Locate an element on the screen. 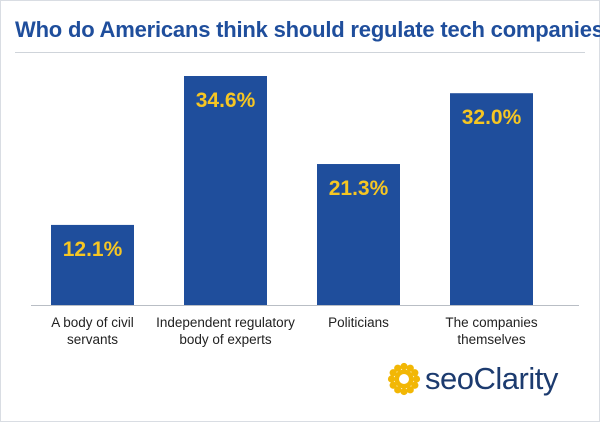  data-label-1: 12.1% is located at coordinates (93, 249).